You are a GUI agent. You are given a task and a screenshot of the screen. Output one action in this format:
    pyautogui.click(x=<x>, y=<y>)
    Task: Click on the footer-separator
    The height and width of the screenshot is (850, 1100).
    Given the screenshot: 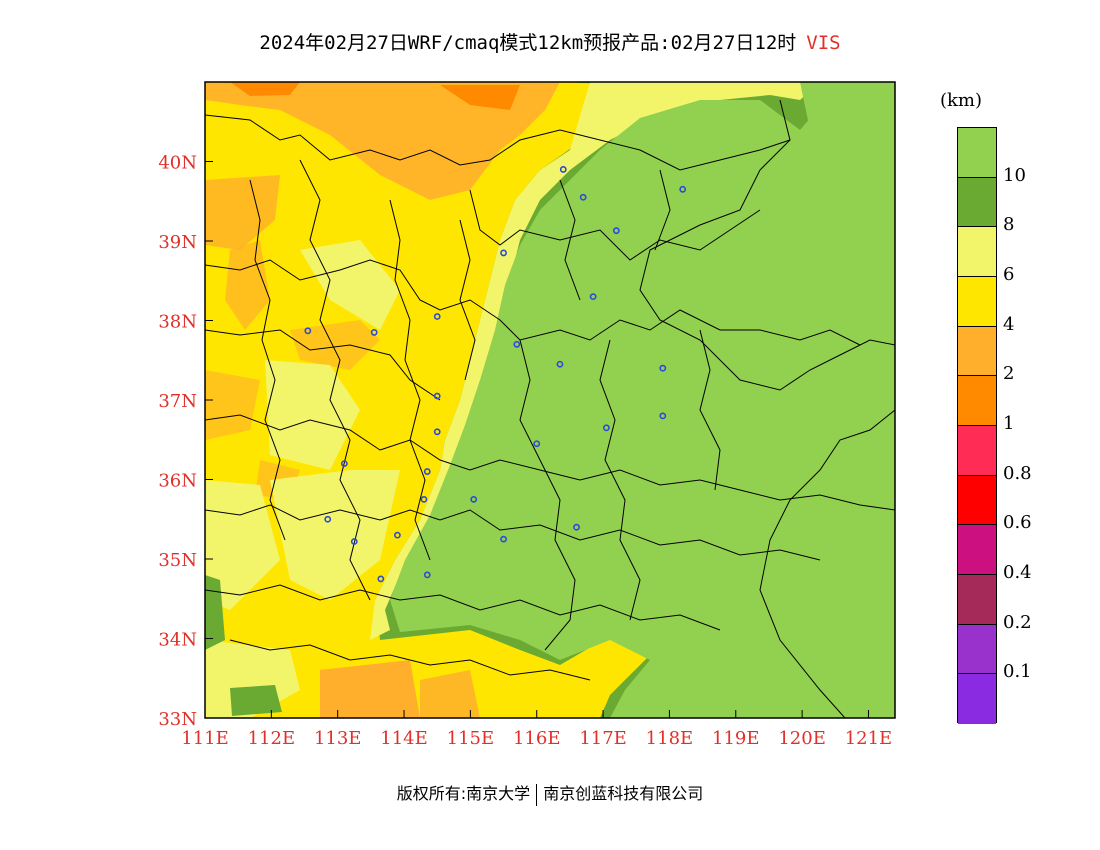 What is the action you would take?
    pyautogui.click(x=537, y=794)
    